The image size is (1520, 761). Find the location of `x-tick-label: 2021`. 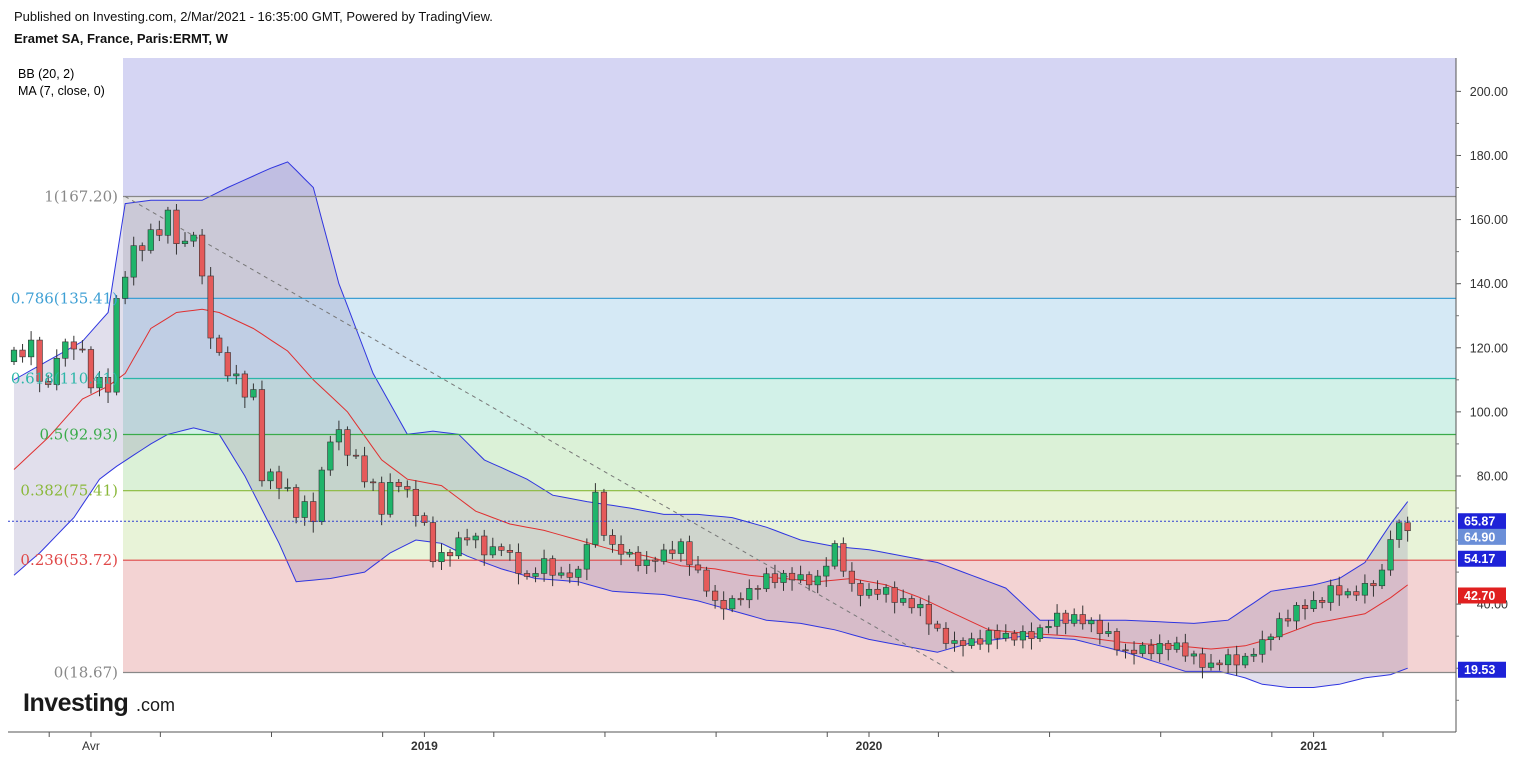

x-tick-label: 2021 is located at coordinates (1313, 746).